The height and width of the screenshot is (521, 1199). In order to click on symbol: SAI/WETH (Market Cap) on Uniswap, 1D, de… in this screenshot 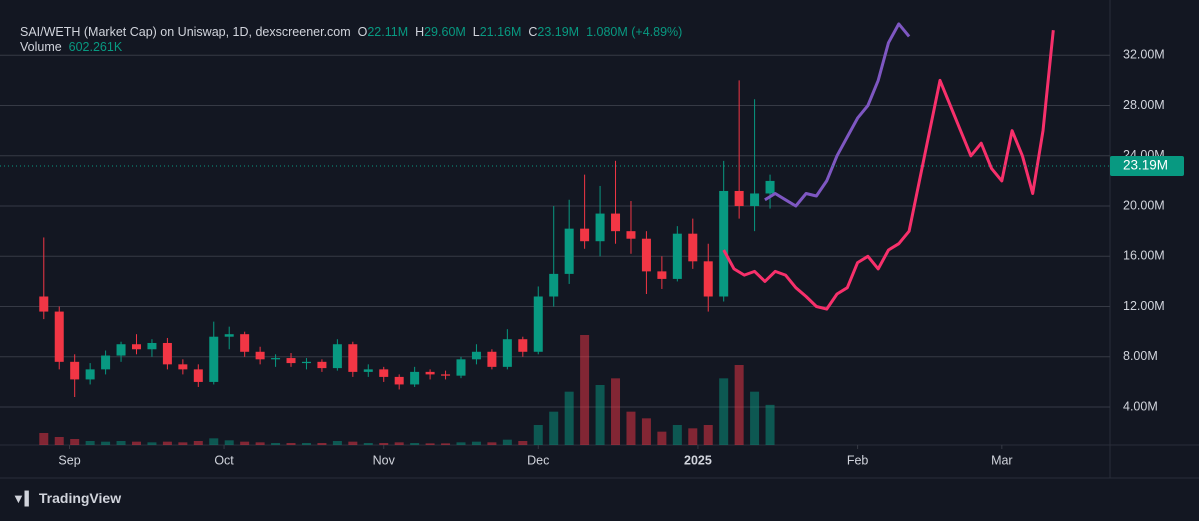, I will do `click(185, 32)`.